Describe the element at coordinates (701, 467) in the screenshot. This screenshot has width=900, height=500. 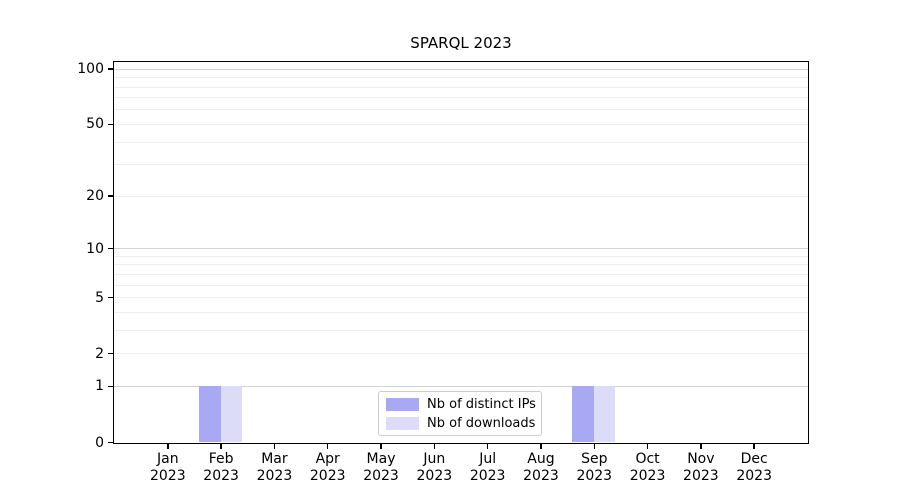
I see `x-tick-label: Nov 2023` at that location.